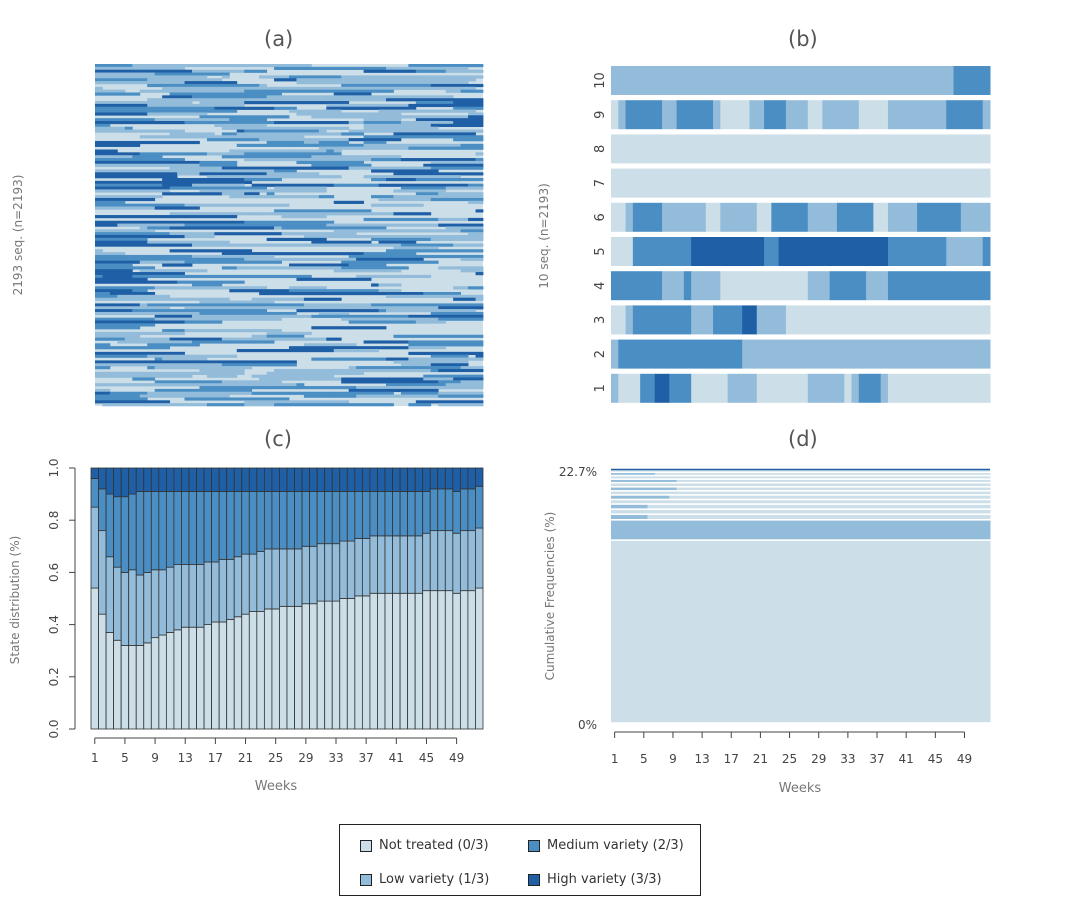 Image resolution: width=1067 pixels, height=912 pixels. Describe the element at coordinates (760, 759) in the screenshot. I see `panel-d-xtick-label: 21` at that location.